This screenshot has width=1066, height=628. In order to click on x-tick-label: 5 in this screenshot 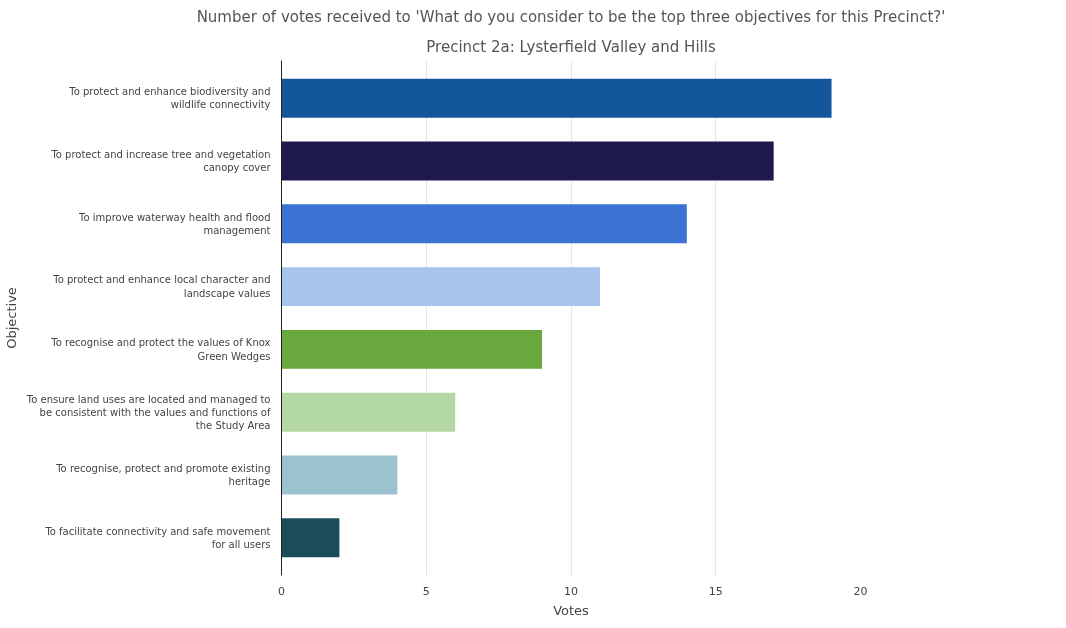, I will do `click(426, 591)`.